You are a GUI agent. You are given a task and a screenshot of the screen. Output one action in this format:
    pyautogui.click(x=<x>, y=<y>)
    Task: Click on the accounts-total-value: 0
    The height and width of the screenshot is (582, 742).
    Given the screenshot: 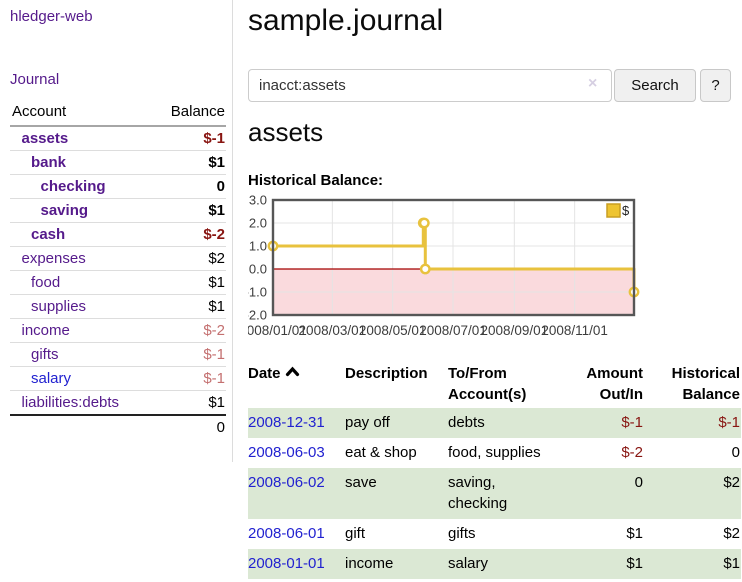 What is the action you would take?
    pyautogui.click(x=188, y=426)
    